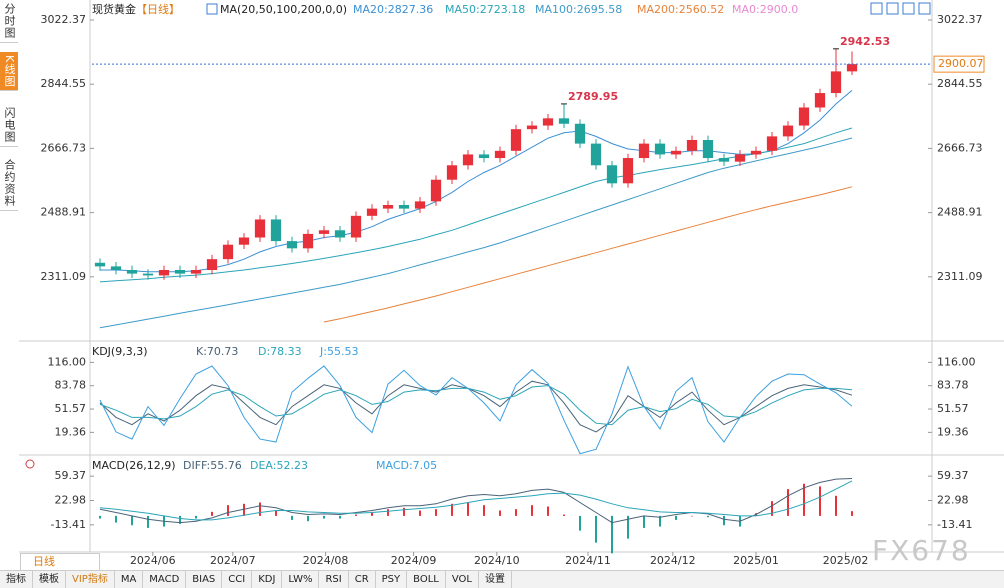 The image size is (1004, 588). Describe the element at coordinates (71, 499) in the screenshot. I see `y-tick-label: 22.98` at that location.